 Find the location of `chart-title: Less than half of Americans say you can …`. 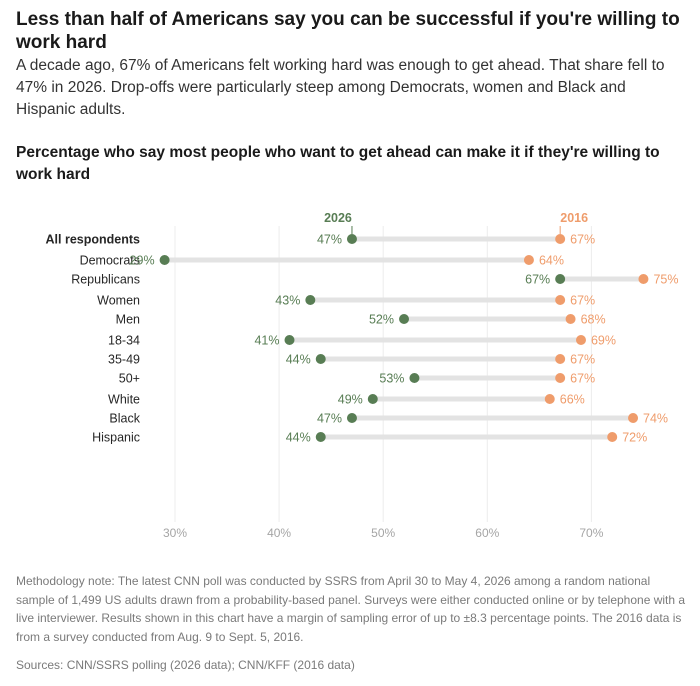

chart-title: Less than half of Americans say you can … is located at coordinates (348, 31).